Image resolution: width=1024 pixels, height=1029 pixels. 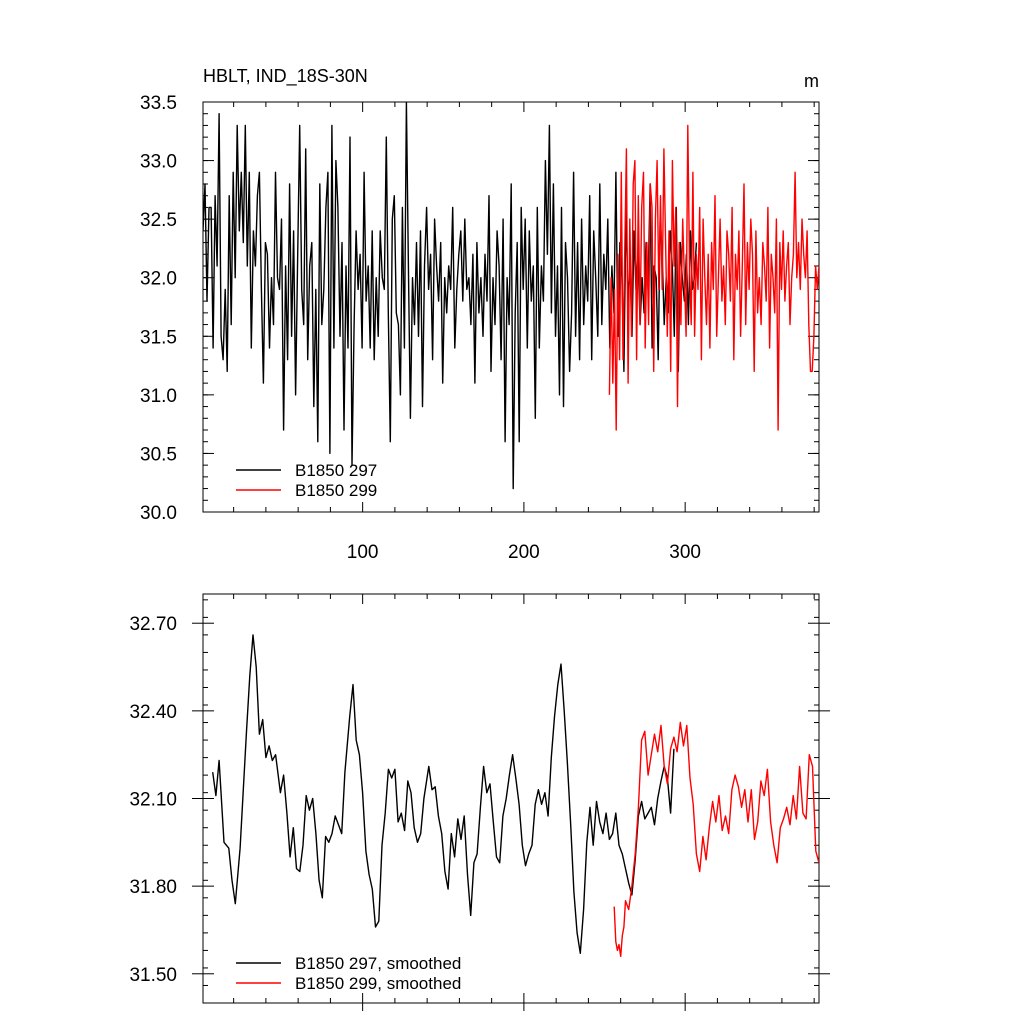 What do you see at coordinates (158, 513) in the screenshot?
I see `y-tick-label: 30.0` at bounding box center [158, 513].